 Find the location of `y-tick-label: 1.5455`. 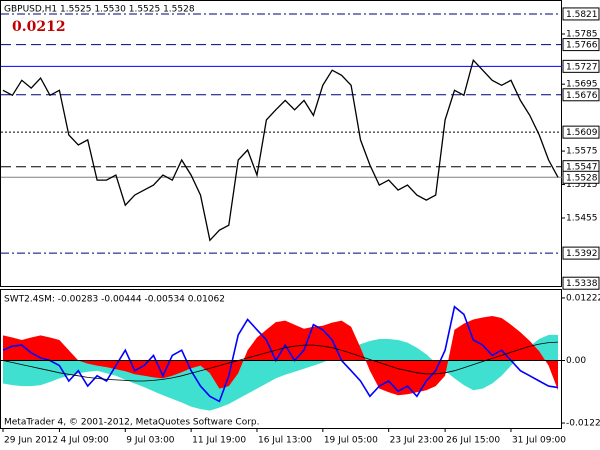

y-tick-label: 1.5455 is located at coordinates (582, 218).